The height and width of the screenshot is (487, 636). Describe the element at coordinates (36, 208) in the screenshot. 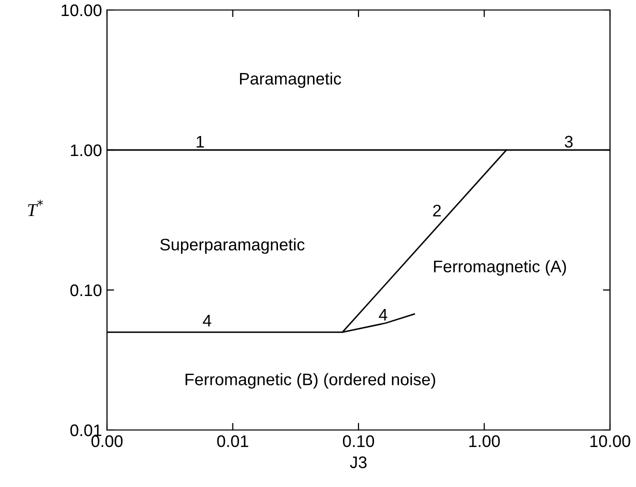

I see `y-axis-title: T$^{*}$` at that location.